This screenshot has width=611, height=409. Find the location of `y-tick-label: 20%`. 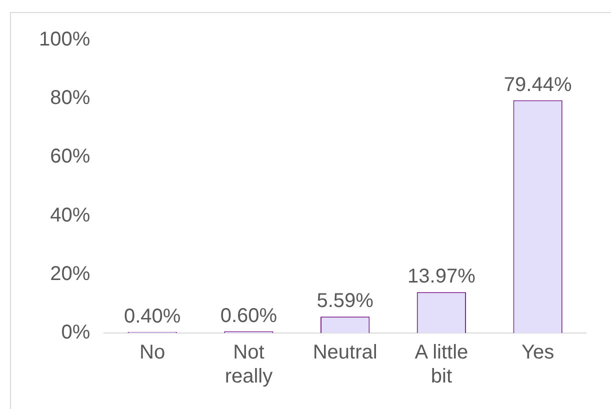

y-tick-label: 20% is located at coordinates (70, 273).